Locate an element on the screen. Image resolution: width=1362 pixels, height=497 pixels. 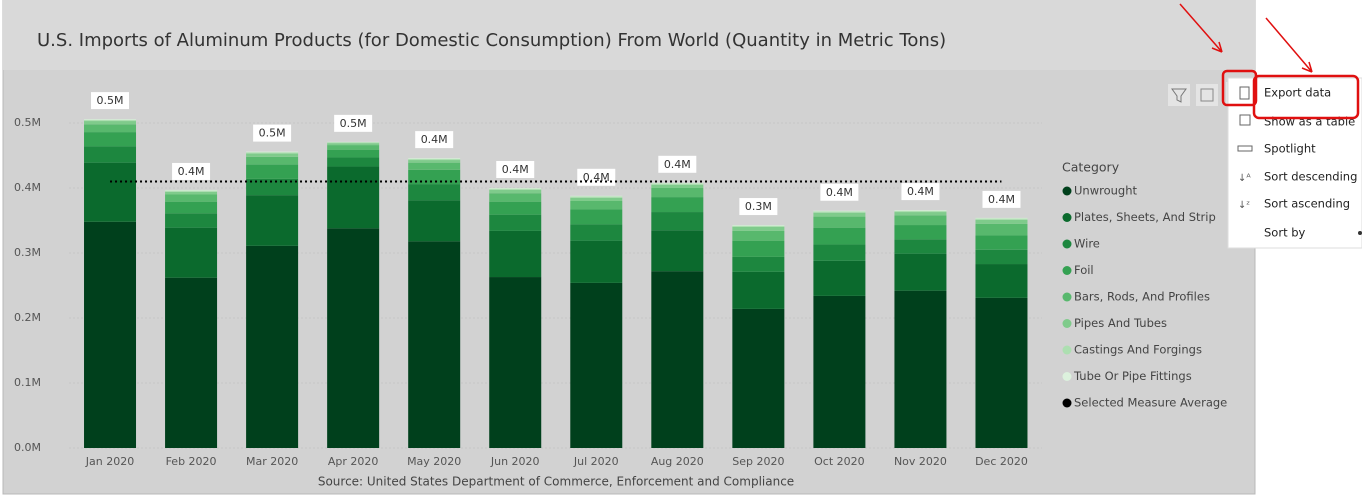
legend-label: Bars, Rods, And Profiles is located at coordinates (1142, 297).